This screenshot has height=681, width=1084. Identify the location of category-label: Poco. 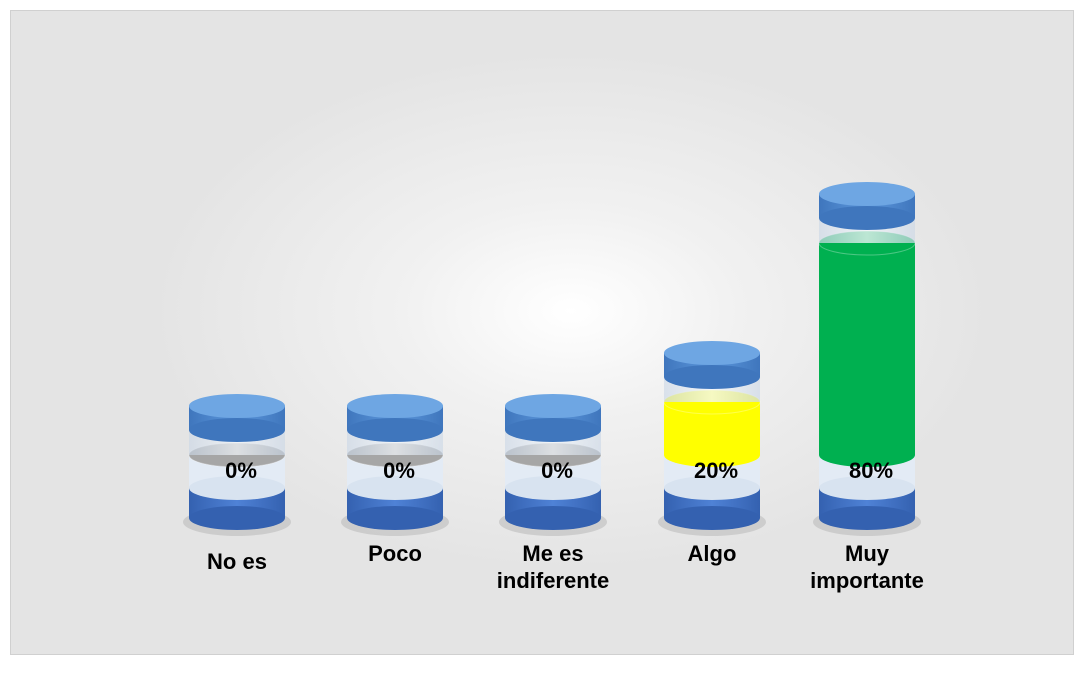
(395, 553).